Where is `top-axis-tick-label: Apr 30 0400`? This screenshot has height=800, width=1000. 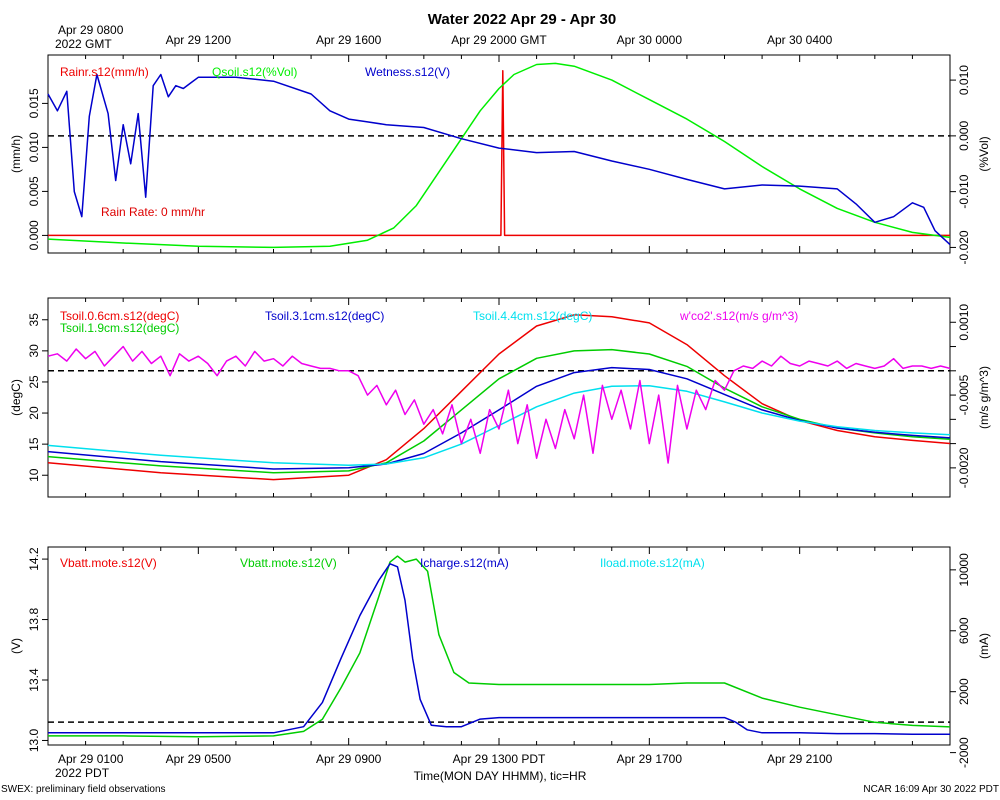
top-axis-tick-label: Apr 30 0400 is located at coordinates (800, 40).